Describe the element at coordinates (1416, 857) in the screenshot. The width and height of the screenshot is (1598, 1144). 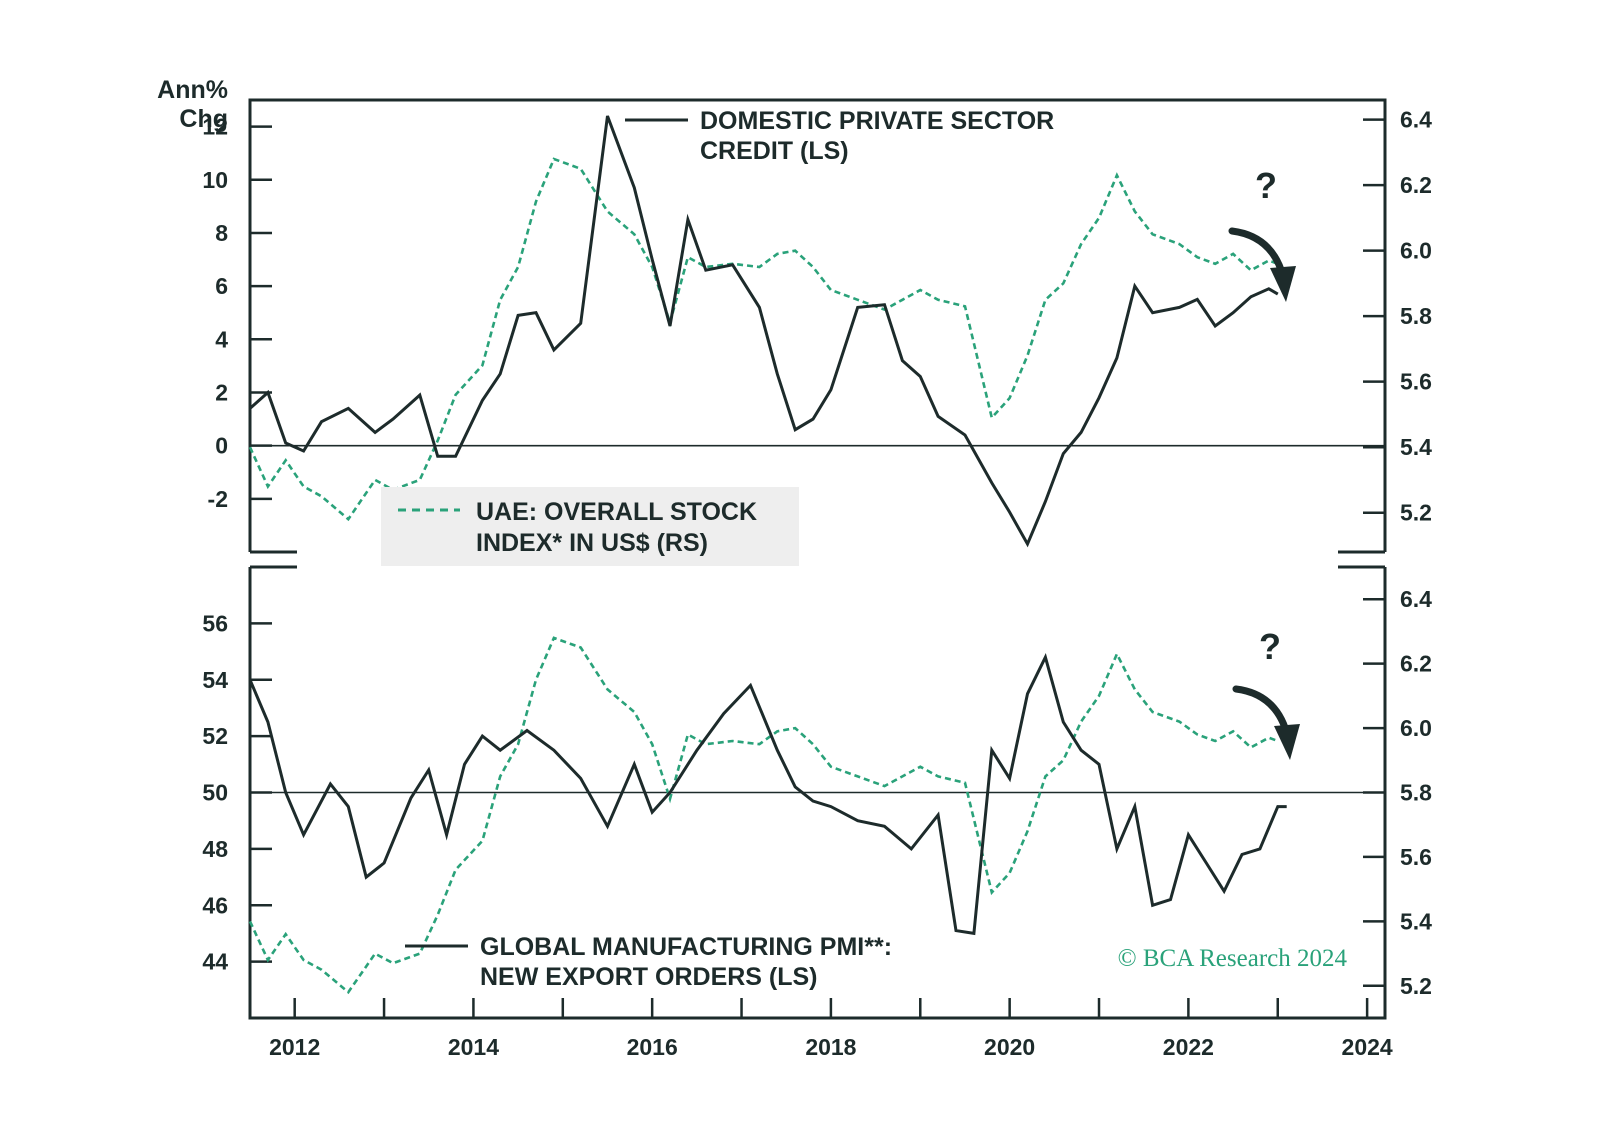
I see `bottom-right-tick-label: 5.6` at that location.